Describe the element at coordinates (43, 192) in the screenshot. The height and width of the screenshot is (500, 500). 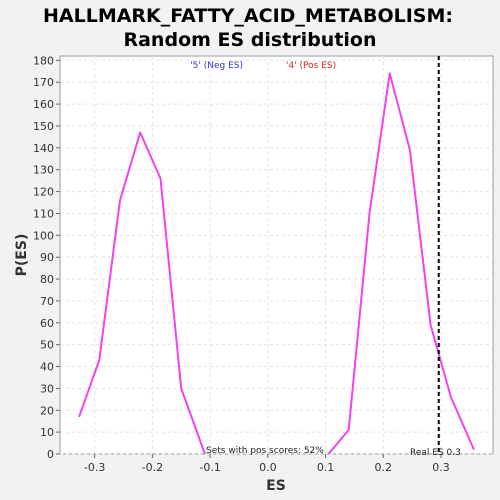
I see `y-tick-label: 120` at that location.